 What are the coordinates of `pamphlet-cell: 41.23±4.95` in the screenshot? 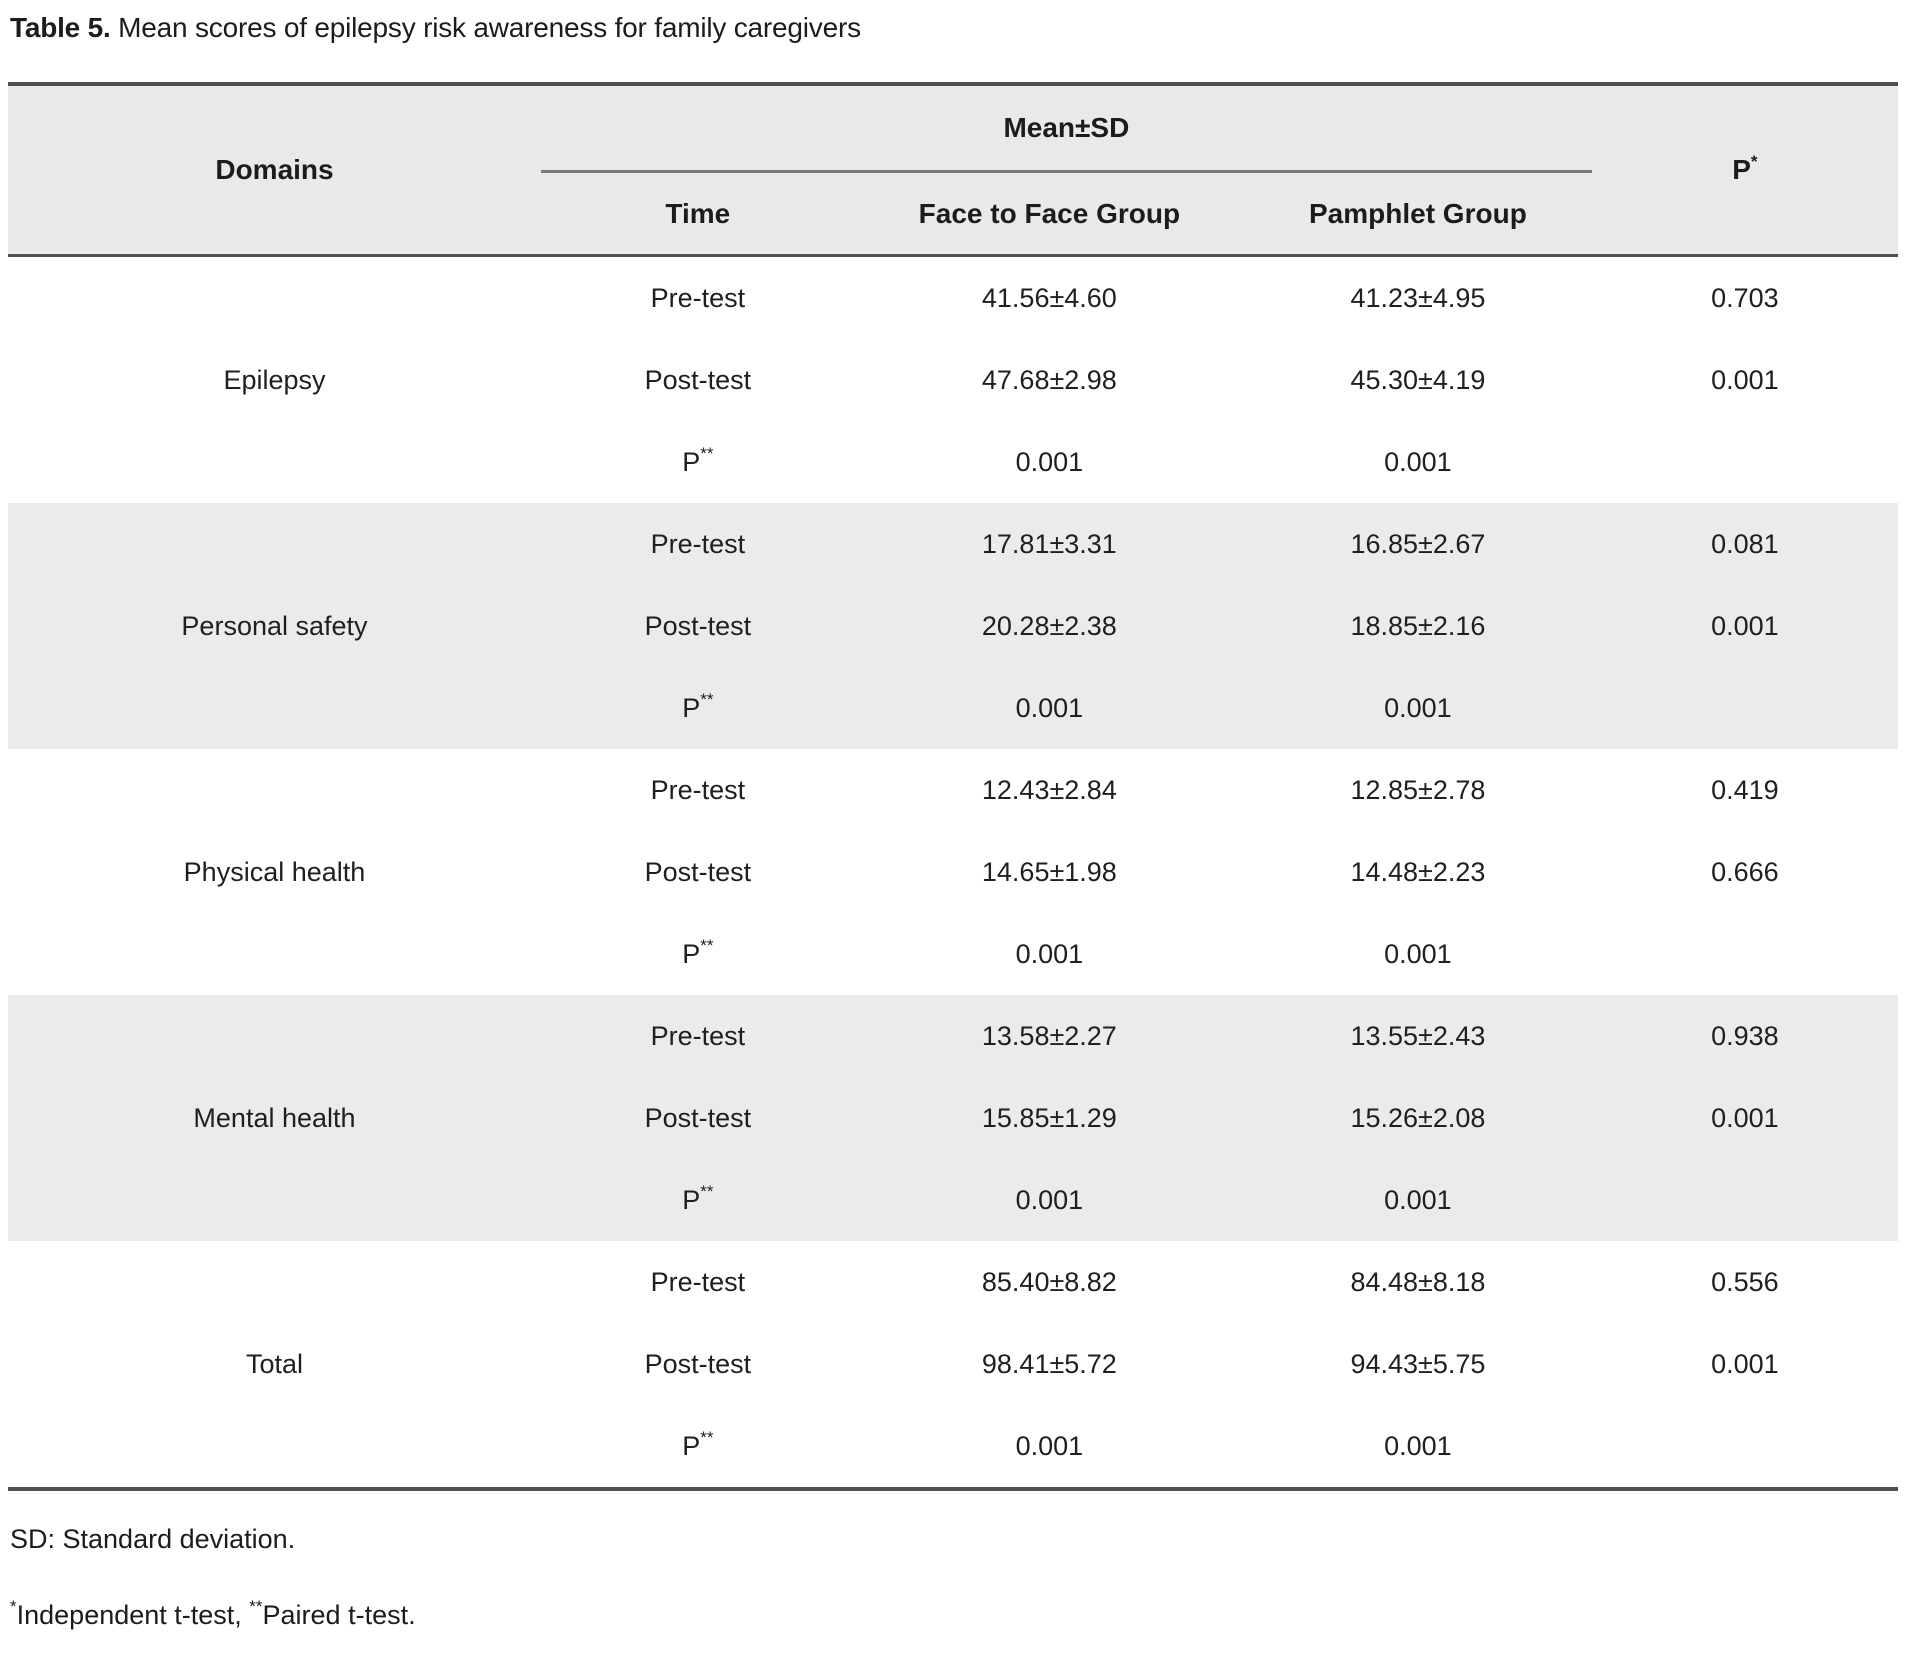 It's located at (1418, 297).